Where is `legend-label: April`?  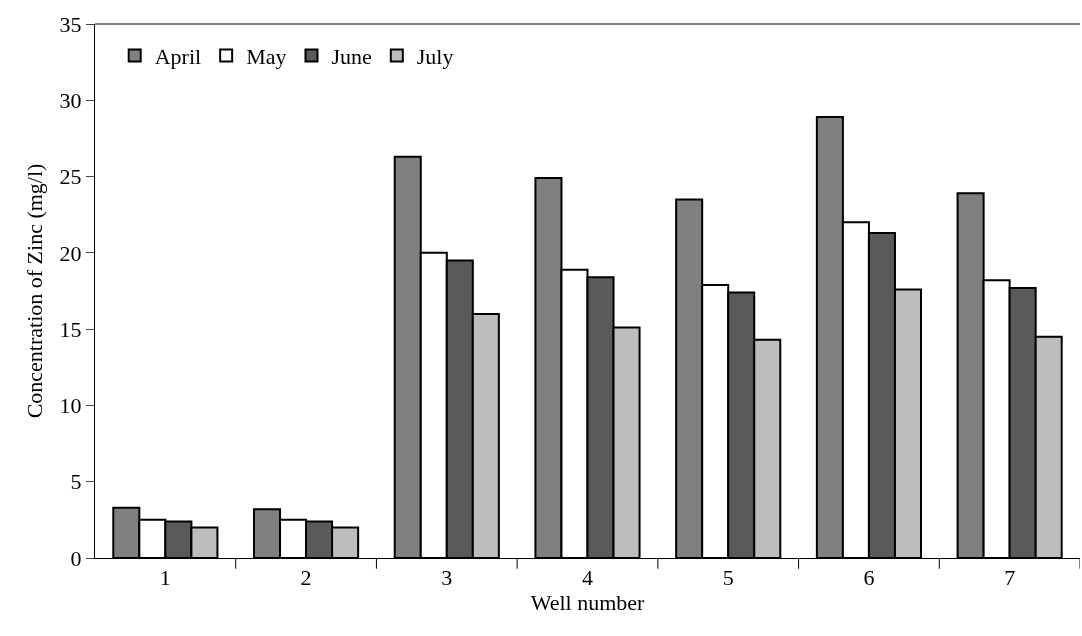
legend-label: April is located at coordinates (178, 57).